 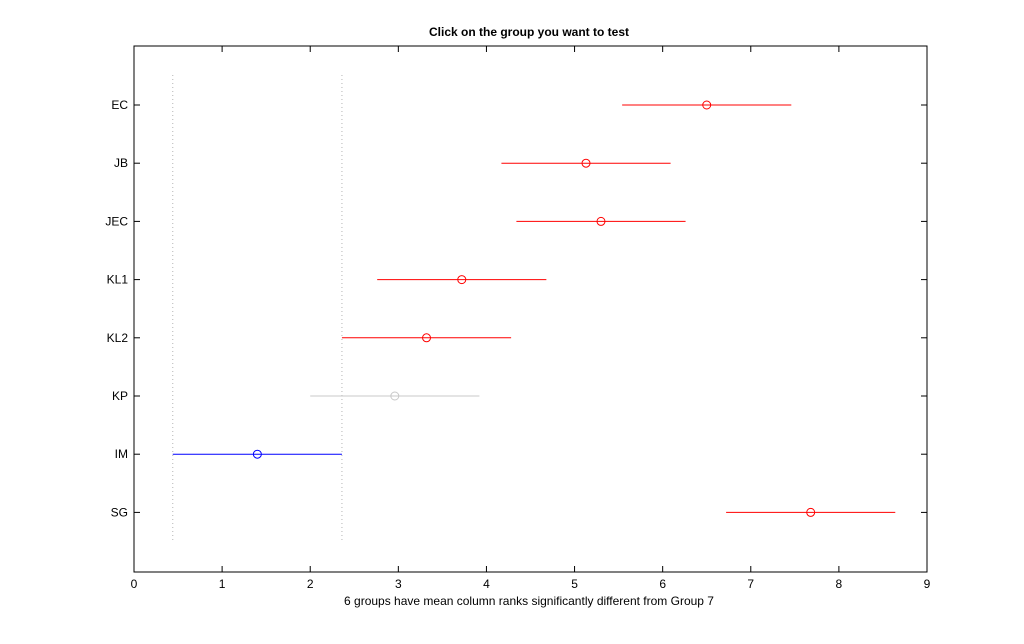 I want to click on x-tick-label: 3, so click(x=398, y=584).